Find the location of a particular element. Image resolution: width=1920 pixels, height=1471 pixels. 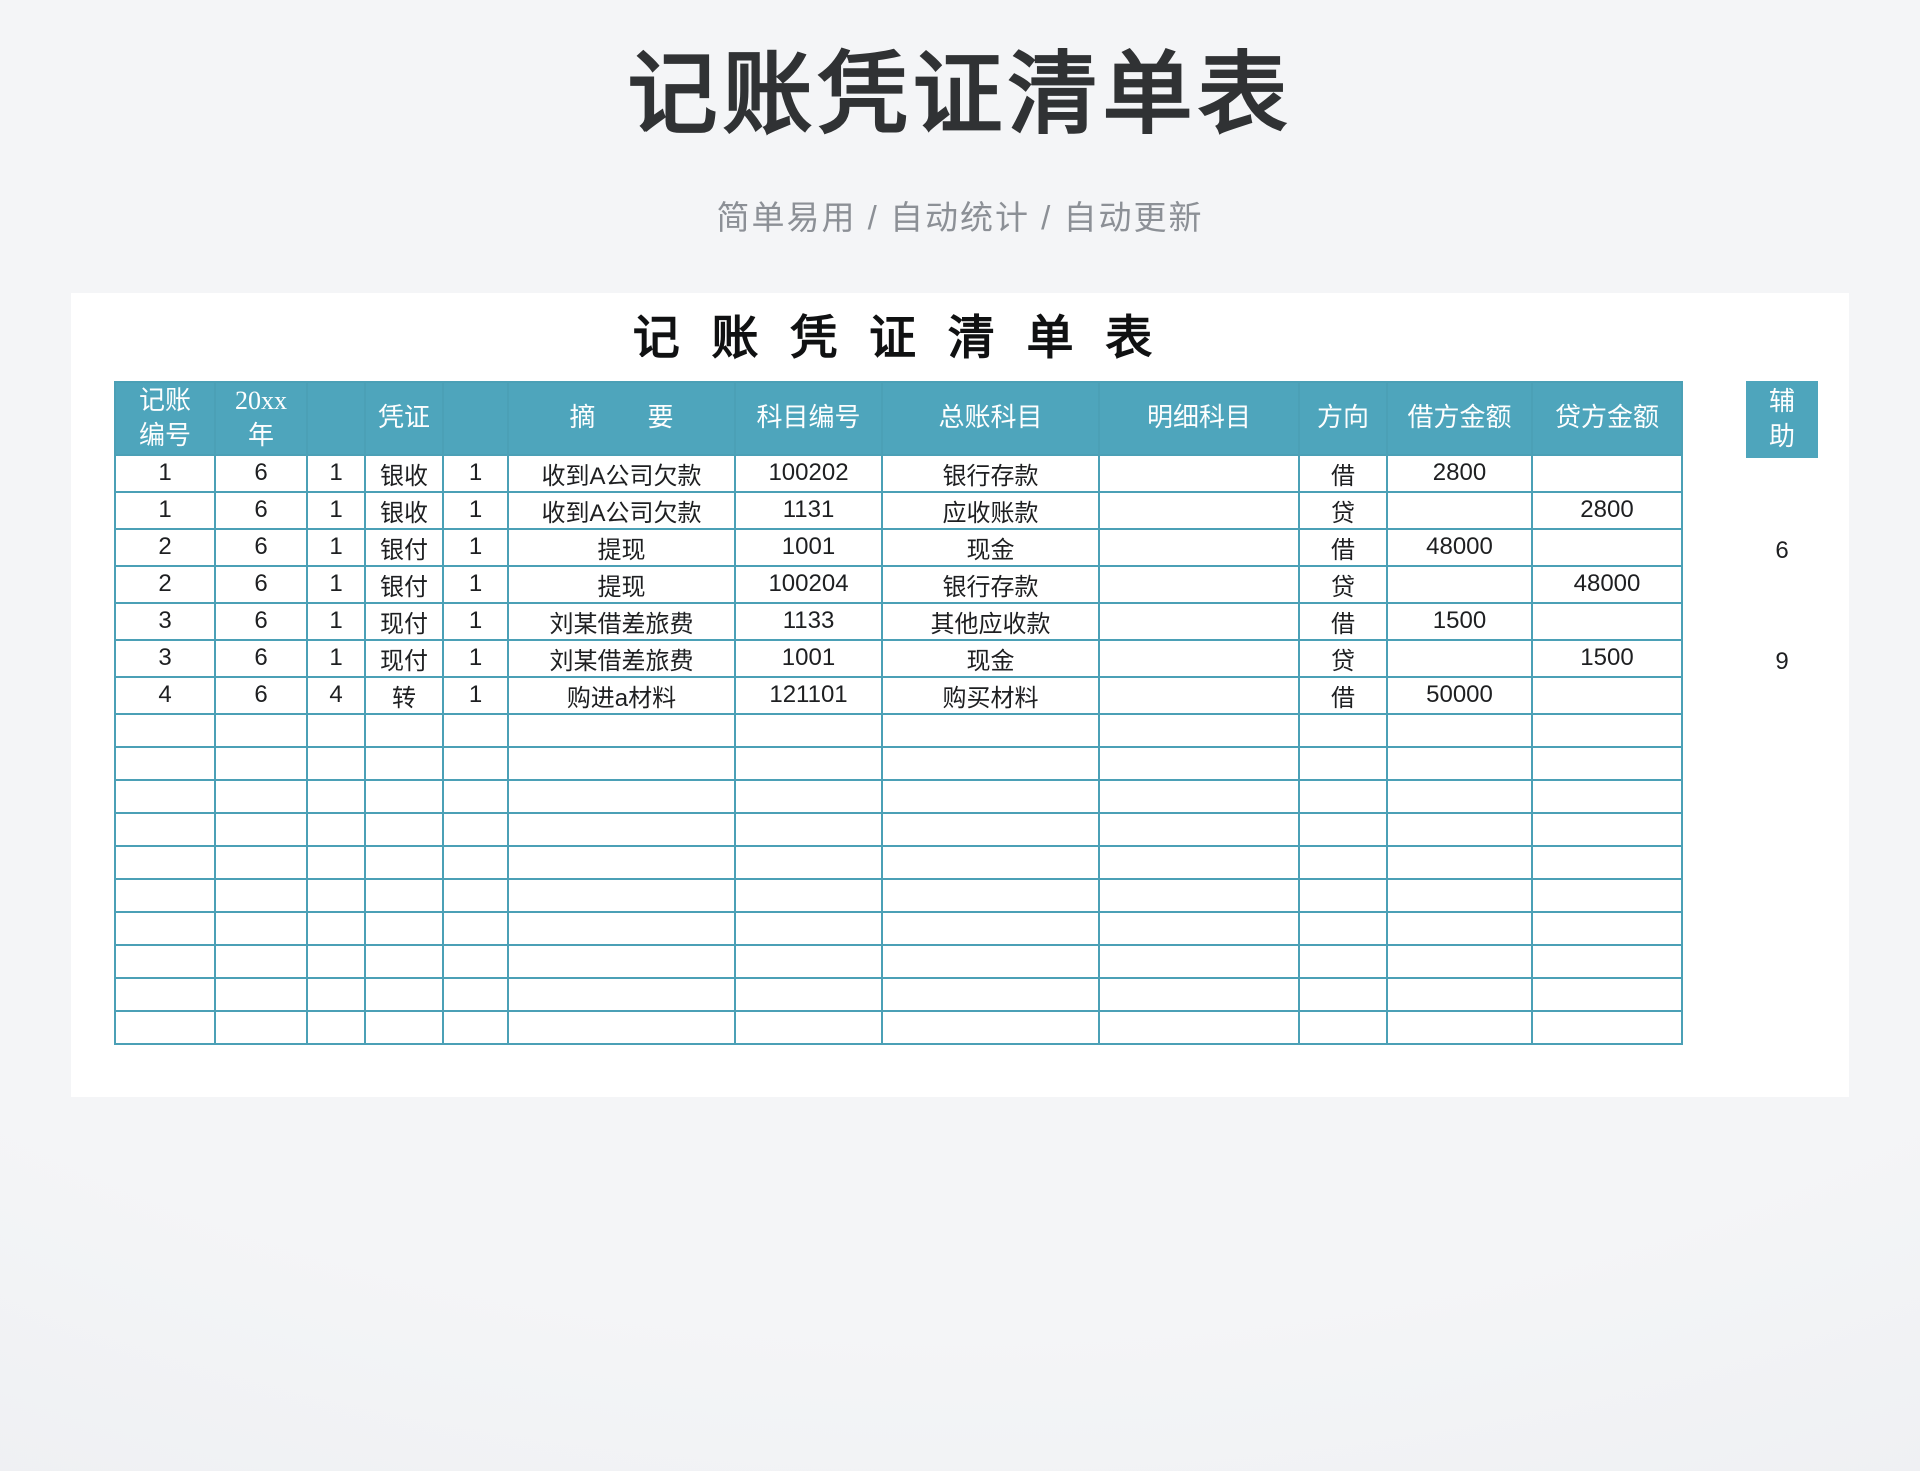

voucher-row: 3 6 1 现付 1 刘某借差旅费 1001 现金贷 1500 is located at coordinates (898, 658).